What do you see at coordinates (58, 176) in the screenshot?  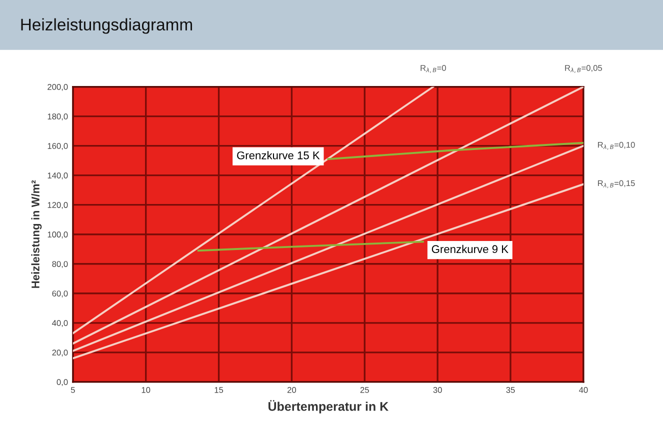 I see `y-tick-label: 140,0` at bounding box center [58, 176].